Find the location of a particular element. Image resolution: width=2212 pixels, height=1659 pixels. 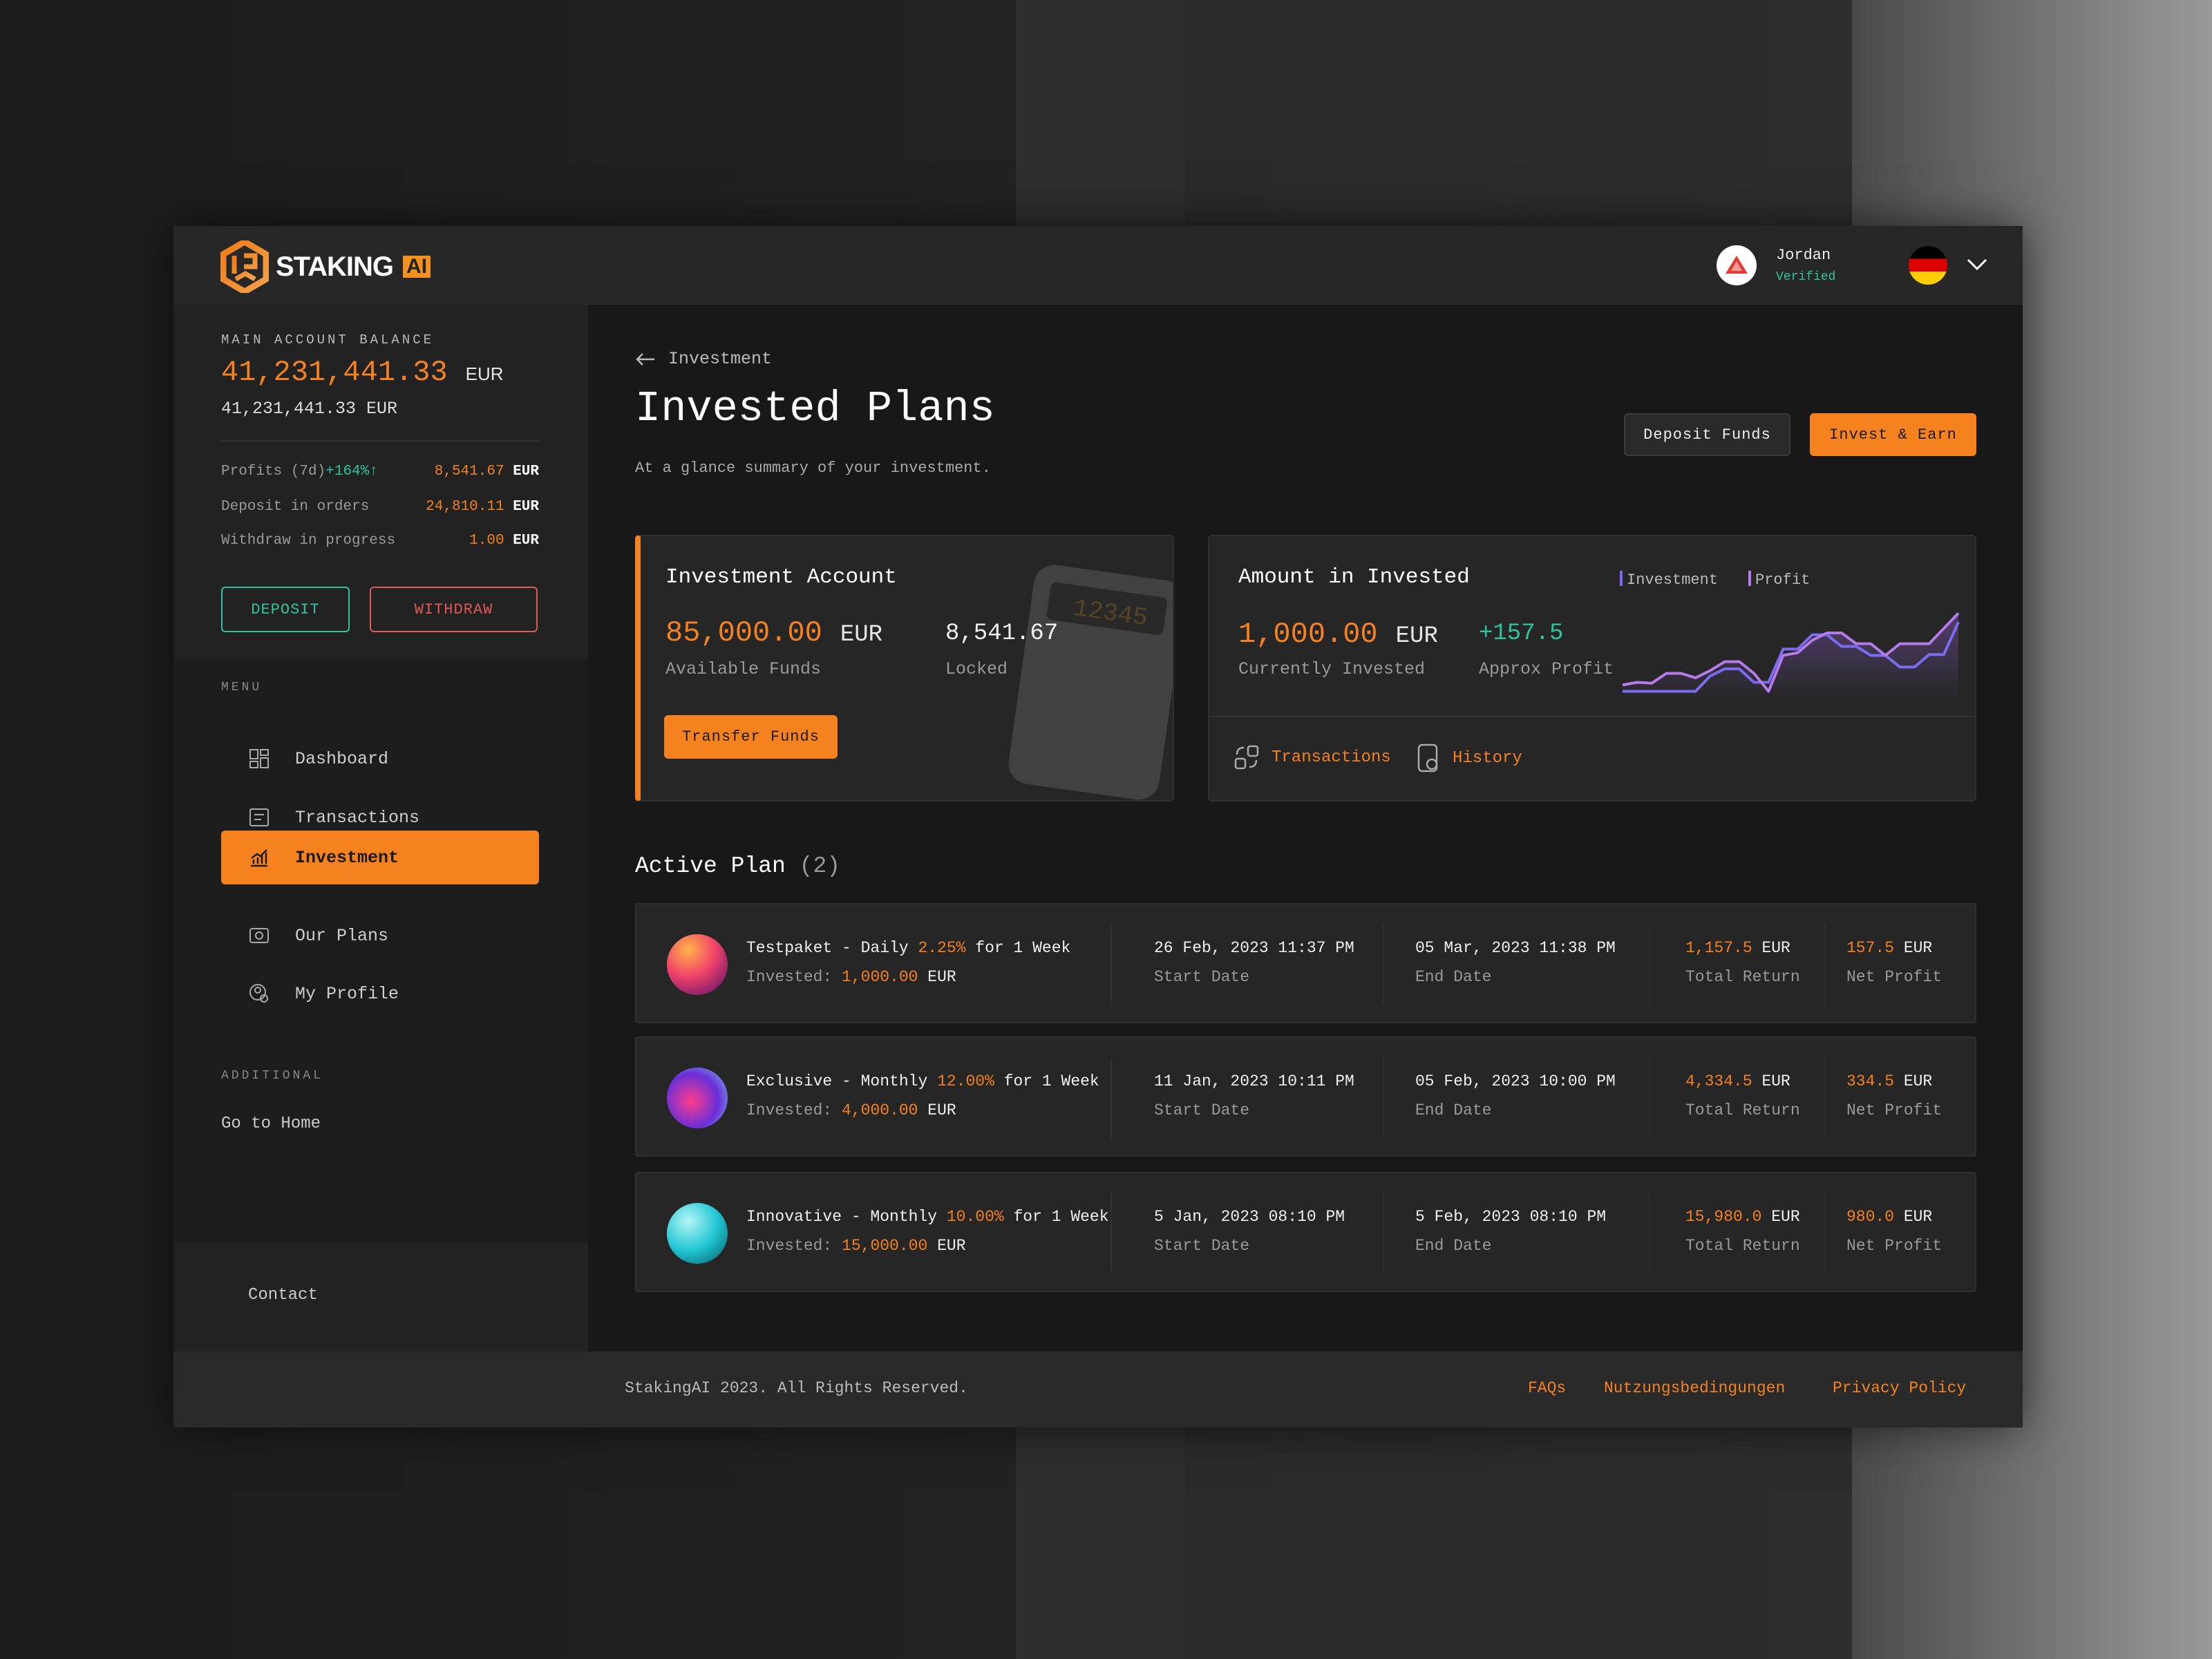

sidebar-item-our-plans: Our Plans is located at coordinates (380, 936).